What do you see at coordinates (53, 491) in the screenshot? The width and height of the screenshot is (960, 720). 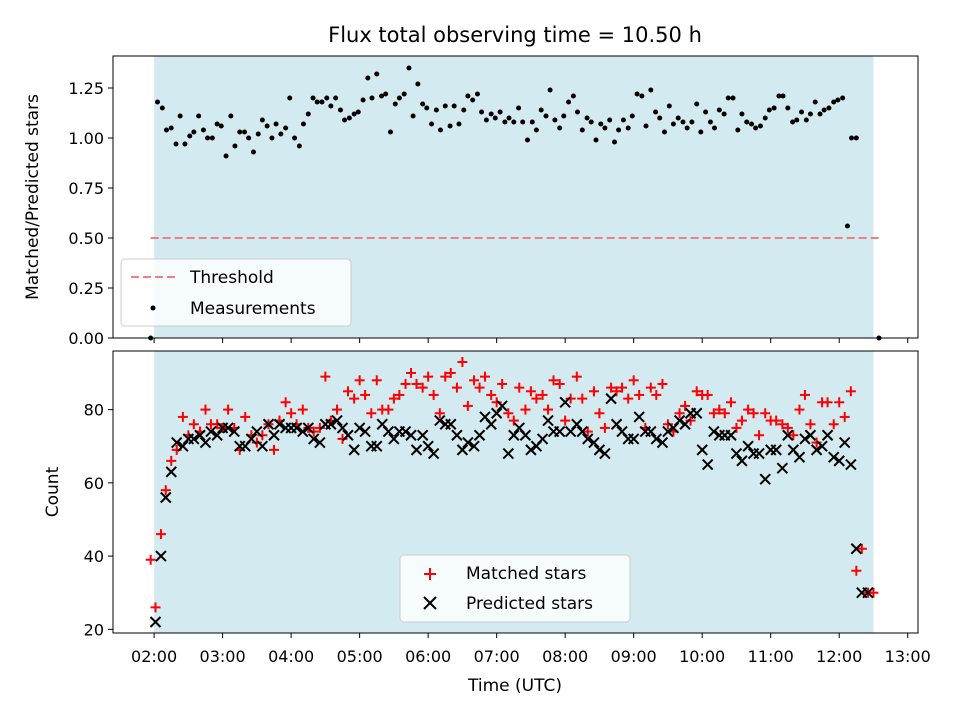 I see `bottom-y-axis-label: Count` at bounding box center [53, 491].